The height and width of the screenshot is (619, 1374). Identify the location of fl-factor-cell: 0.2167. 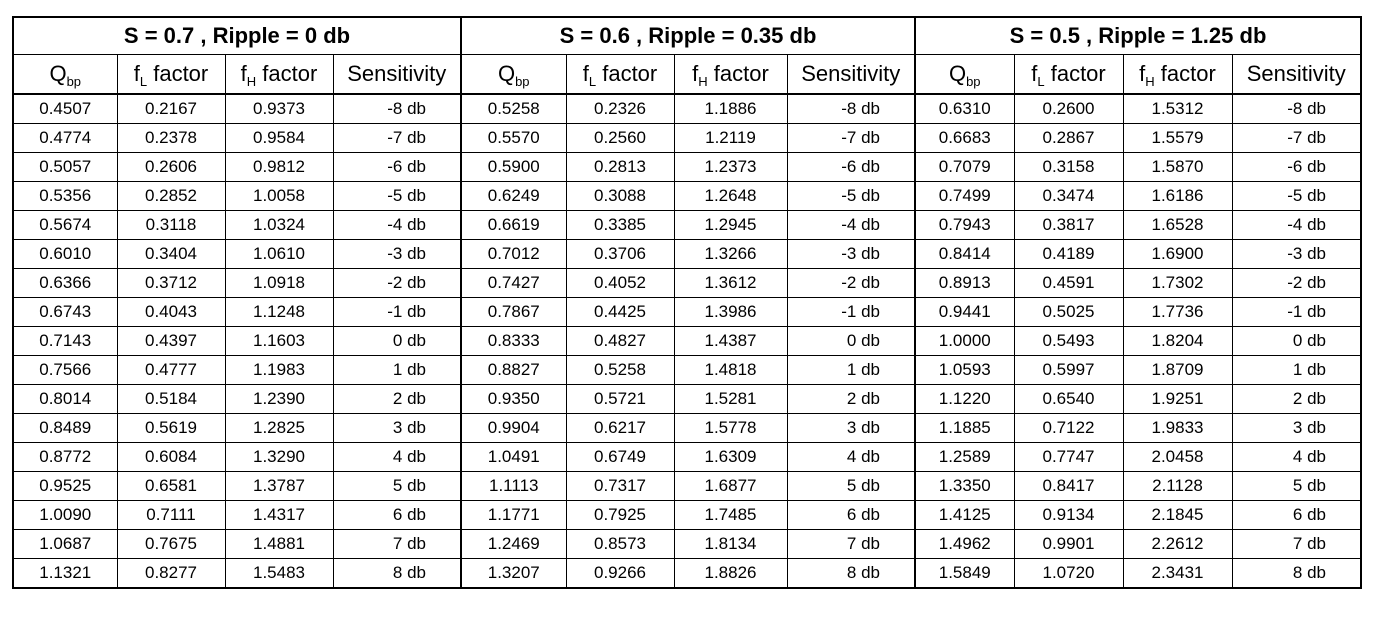
(171, 108).